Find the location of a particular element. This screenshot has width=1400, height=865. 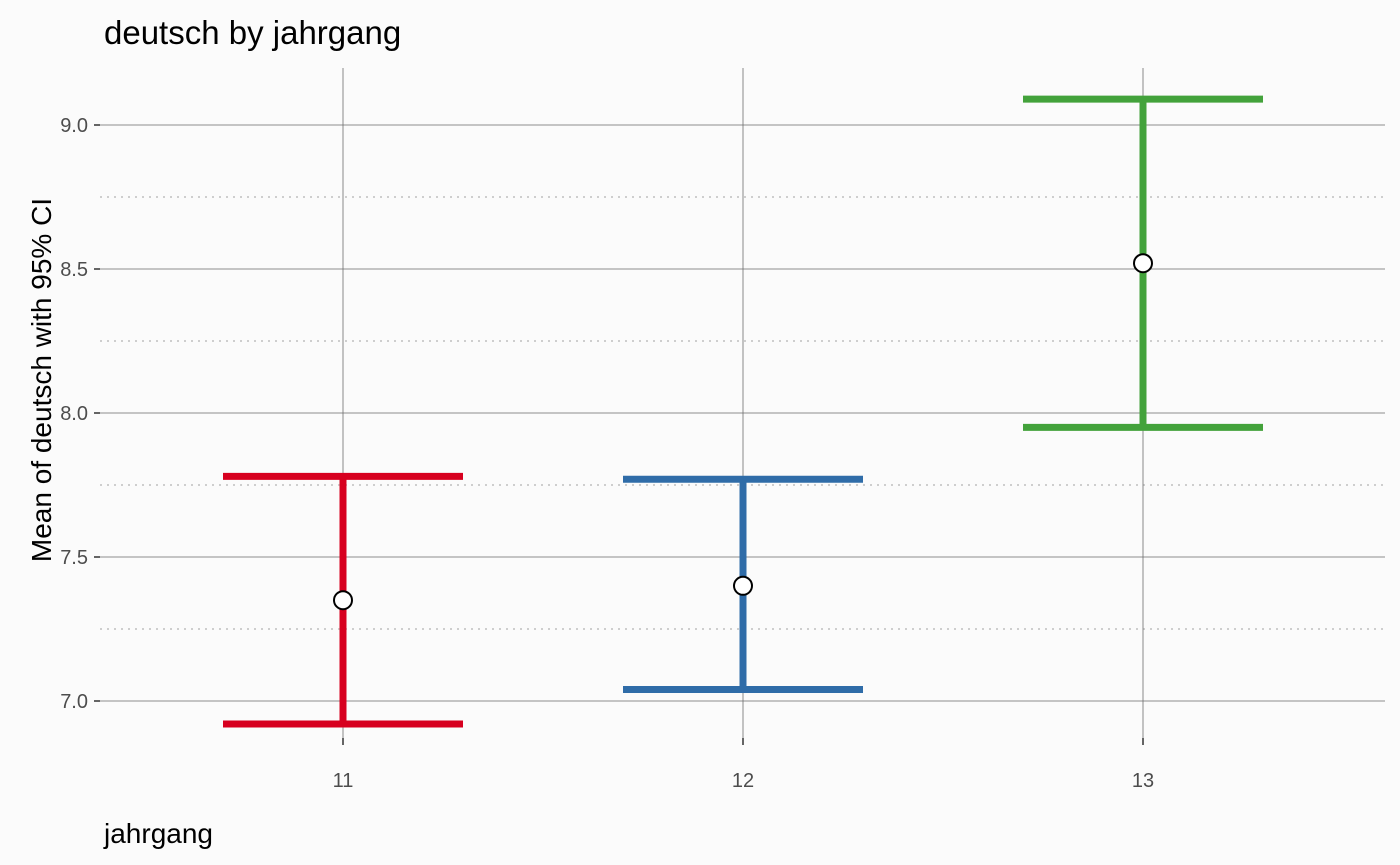

y-tick-label: 7.5 is located at coordinates (74, 558).